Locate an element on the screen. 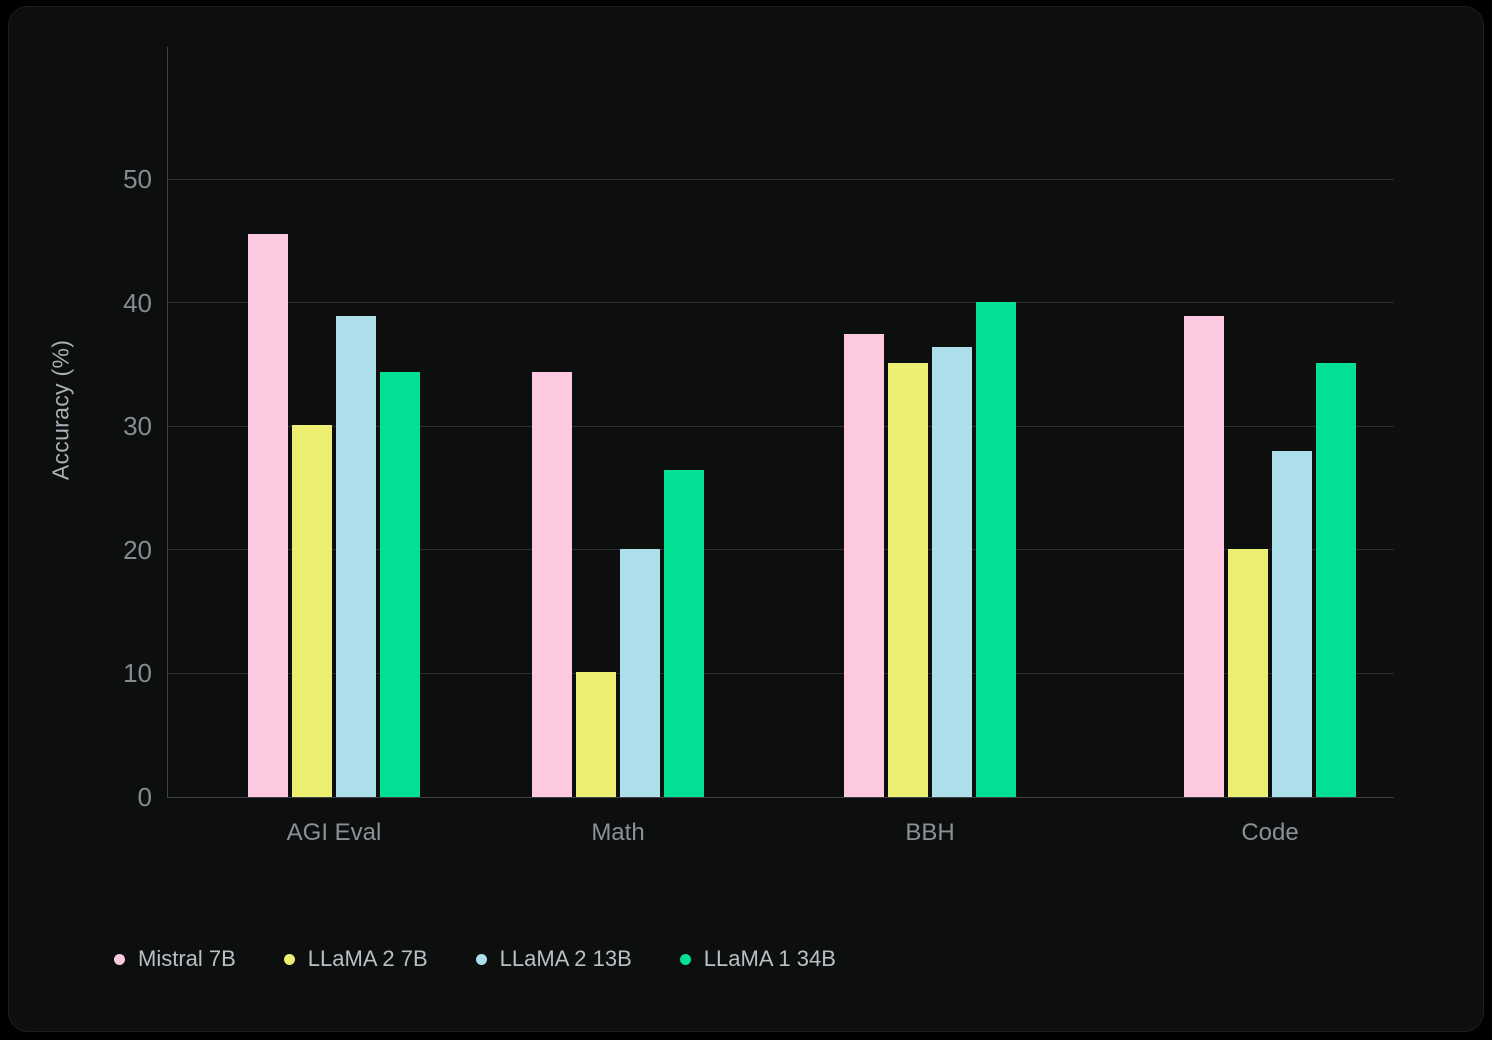  legend-item-llama-2-7b: LLaMA 2 7B is located at coordinates (355, 959).